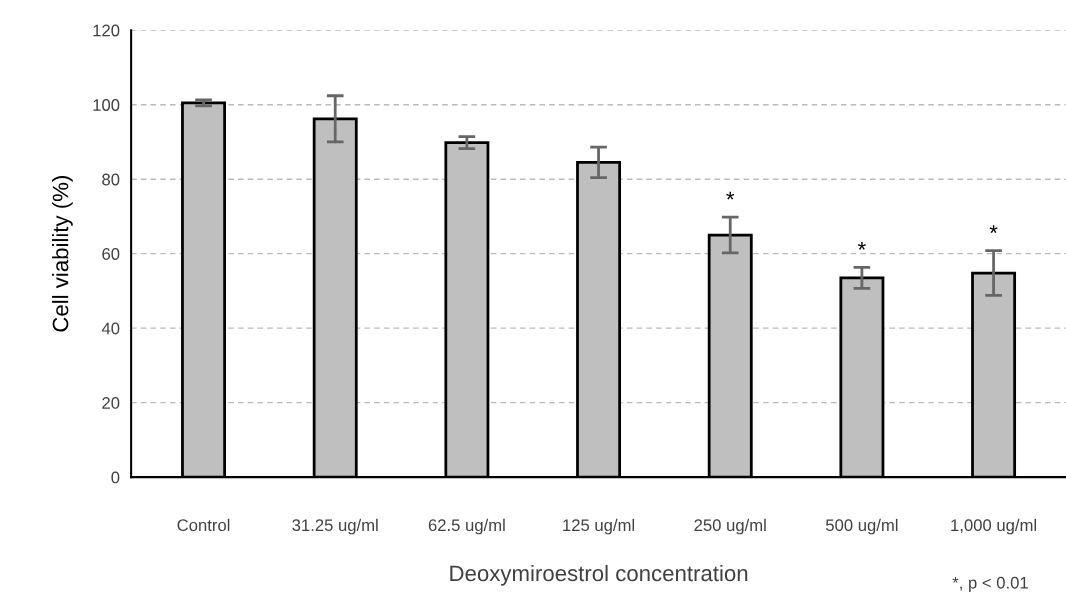  What do you see at coordinates (861, 526) in the screenshot?
I see `x-tick-label: 500 ug/ml` at bounding box center [861, 526].